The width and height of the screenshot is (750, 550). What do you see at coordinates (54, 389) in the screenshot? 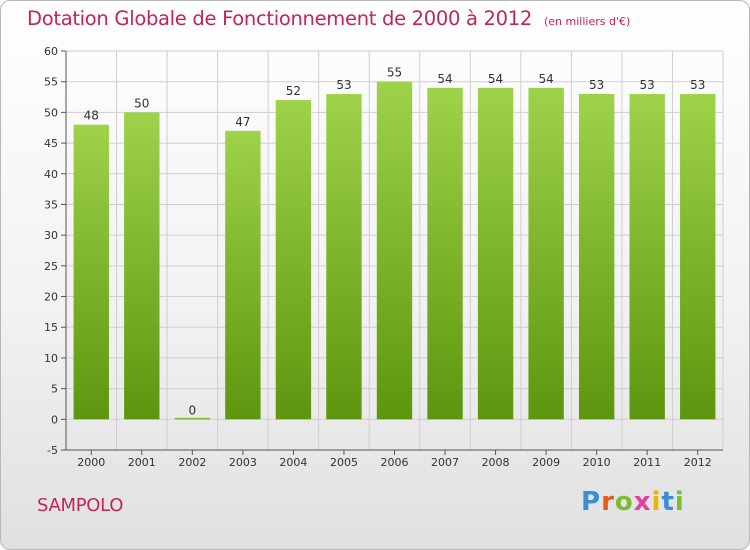
I see `y-tick-label: 5` at bounding box center [54, 389].